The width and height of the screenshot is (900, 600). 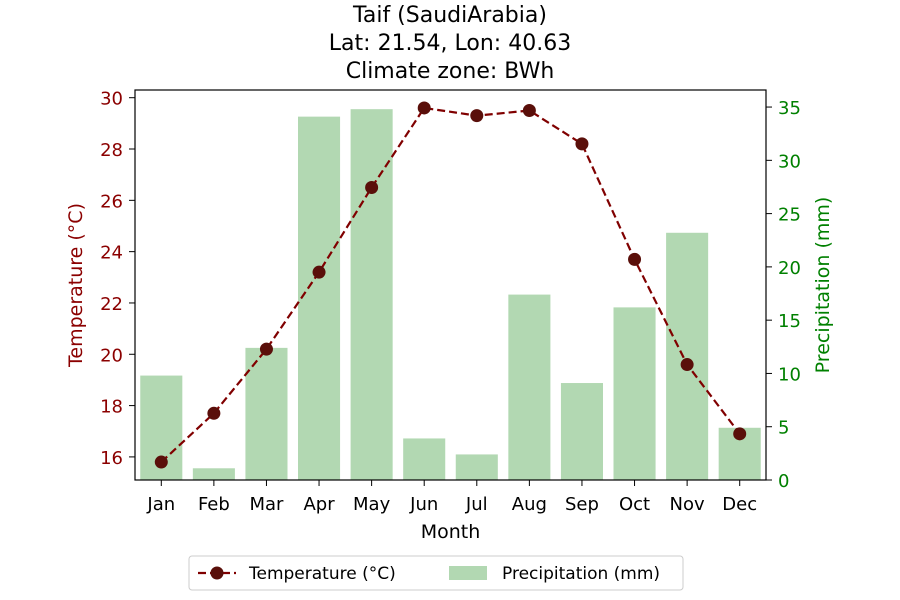 I want to click on temperature-point-mar, so click(x=266, y=349).